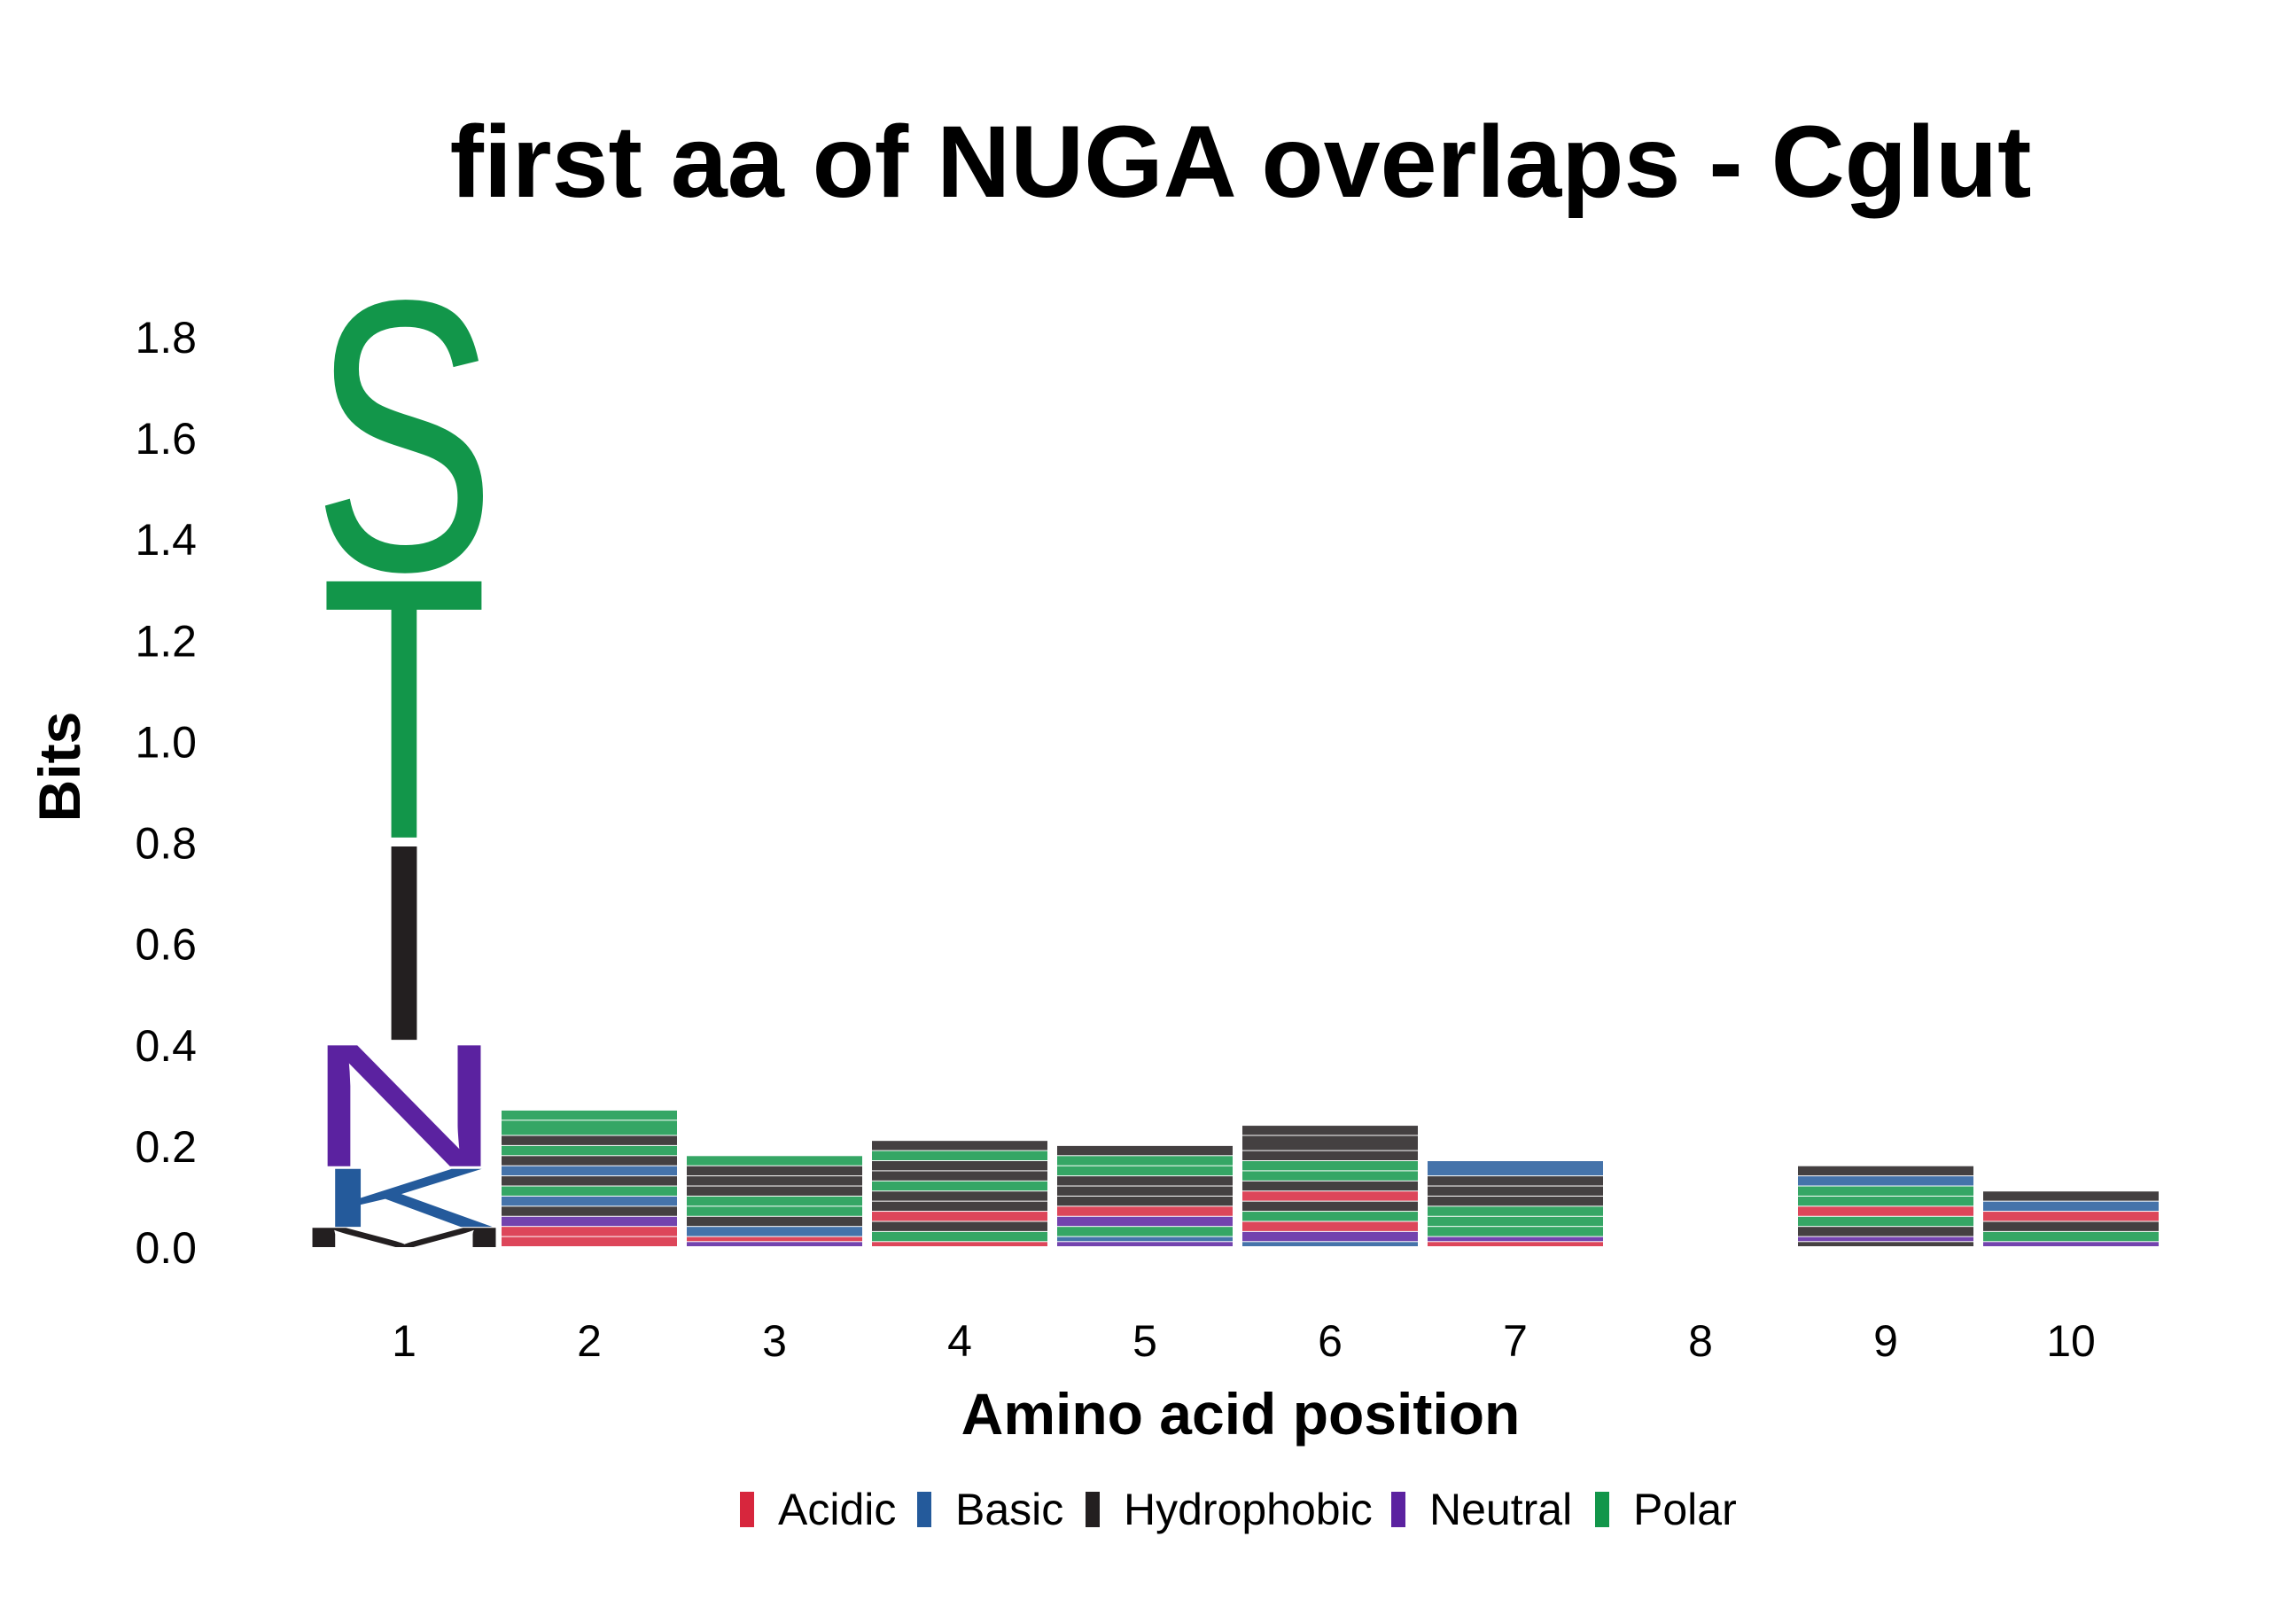  Describe the element at coordinates (166, 641) in the screenshot. I see `y-tick-label: 1.2` at that location.